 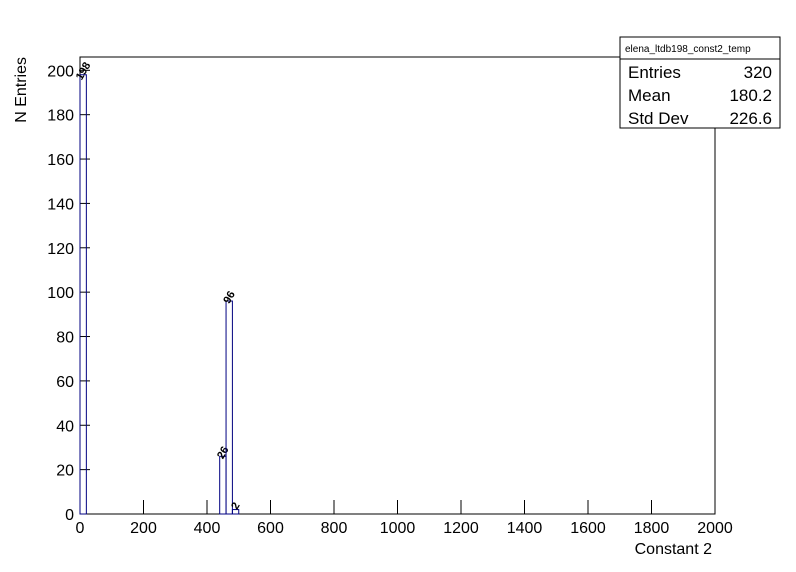 I want to click on y-tick-label: 0, so click(x=69, y=515).